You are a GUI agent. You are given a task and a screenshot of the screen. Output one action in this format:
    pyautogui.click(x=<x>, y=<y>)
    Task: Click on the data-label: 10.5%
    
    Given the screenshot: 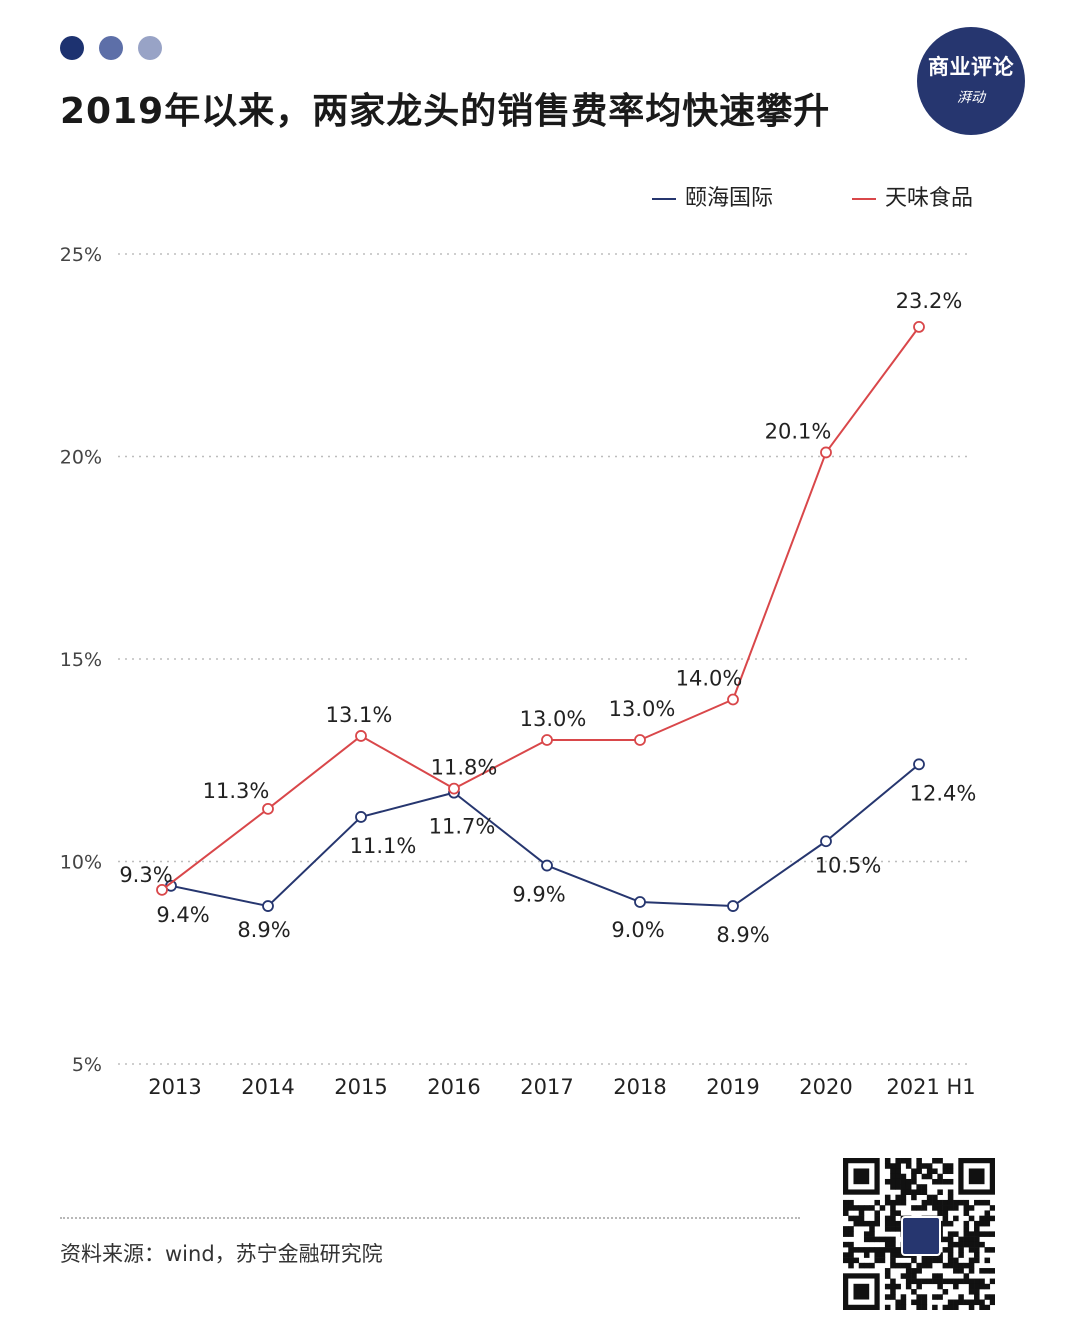 What is the action you would take?
    pyautogui.click(x=848, y=865)
    